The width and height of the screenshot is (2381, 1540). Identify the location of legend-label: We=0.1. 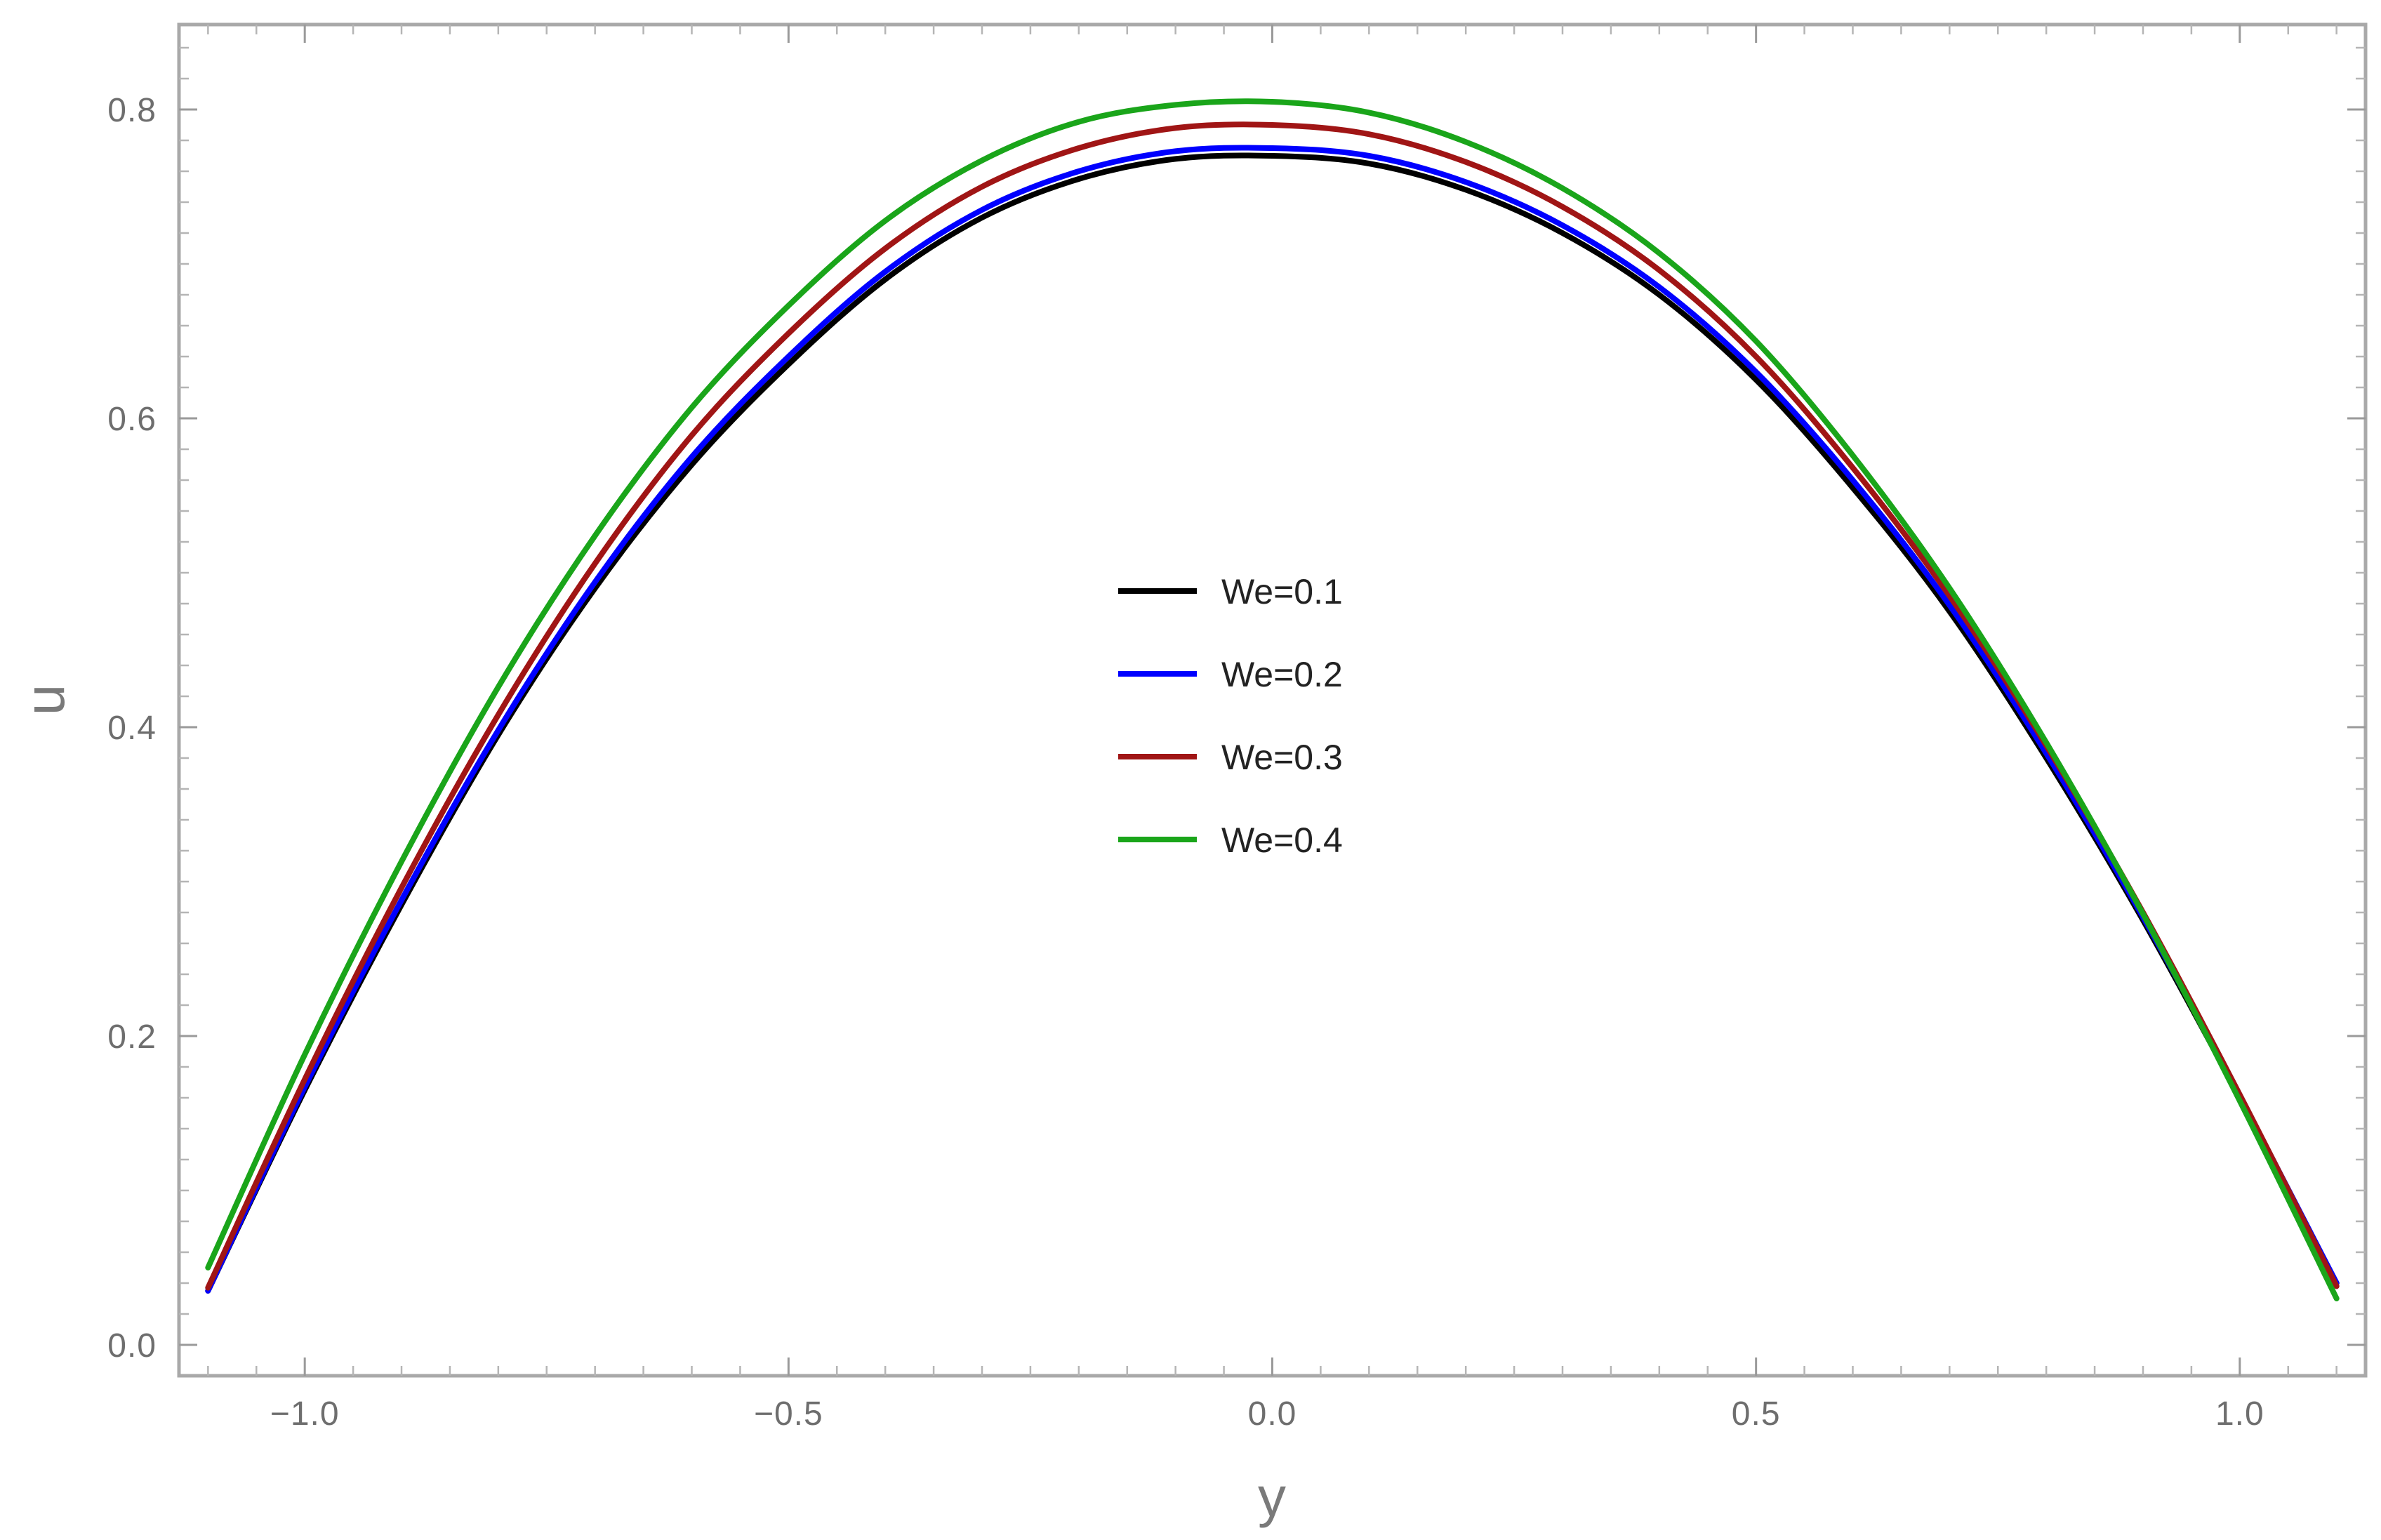
(1282, 592).